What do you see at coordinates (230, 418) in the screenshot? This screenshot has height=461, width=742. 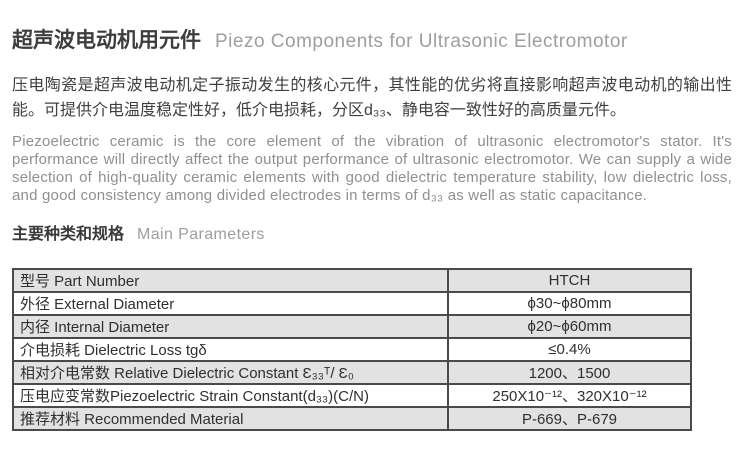 I see `row-label-recommended-material: 推荐材料 Recommended Material` at bounding box center [230, 418].